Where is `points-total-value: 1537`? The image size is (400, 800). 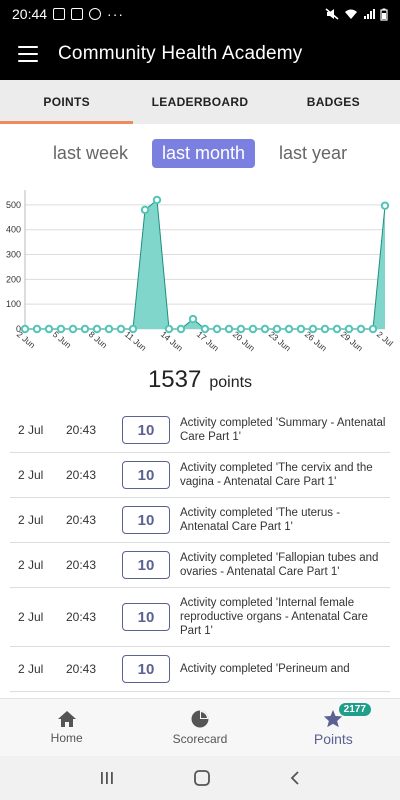 points-total-value: 1537 is located at coordinates (174, 379).